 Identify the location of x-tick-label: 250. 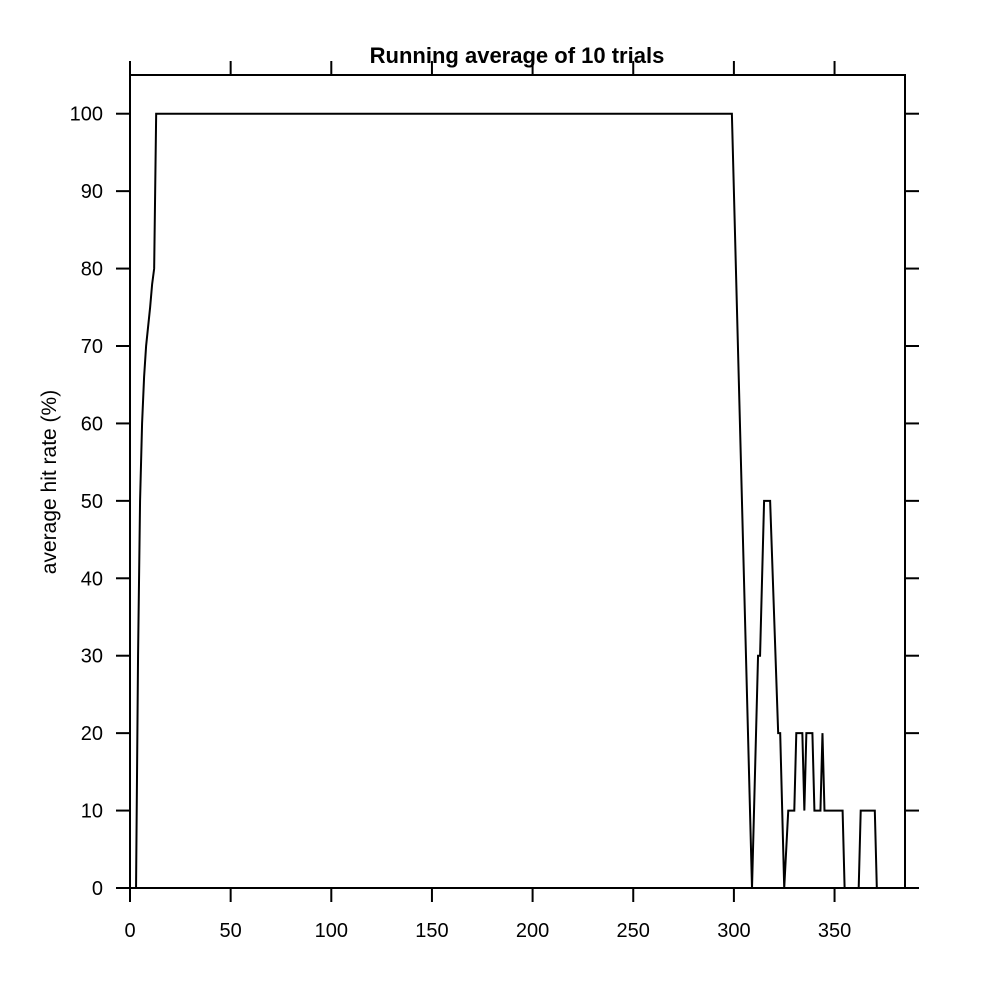
(633, 931).